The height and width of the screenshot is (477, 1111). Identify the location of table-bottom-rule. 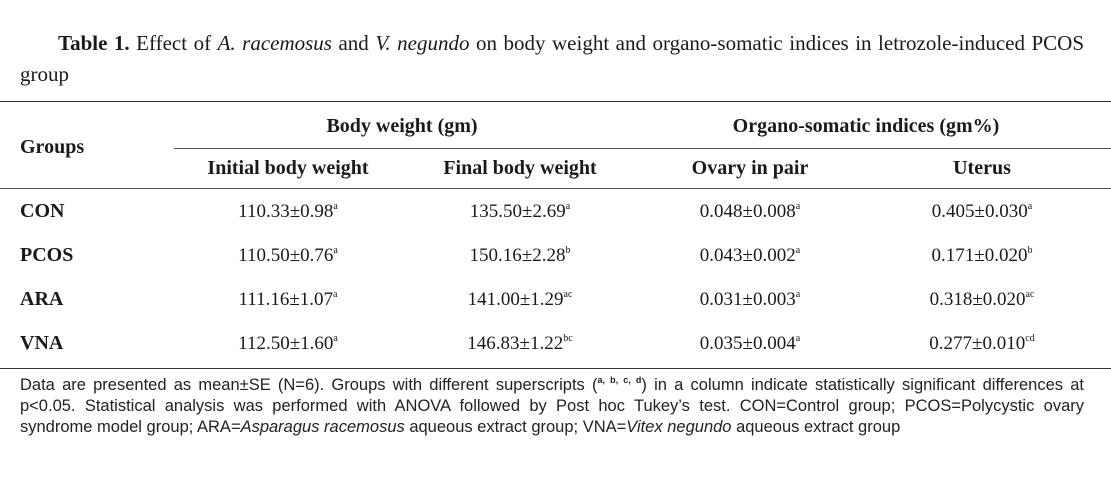
(555, 368).